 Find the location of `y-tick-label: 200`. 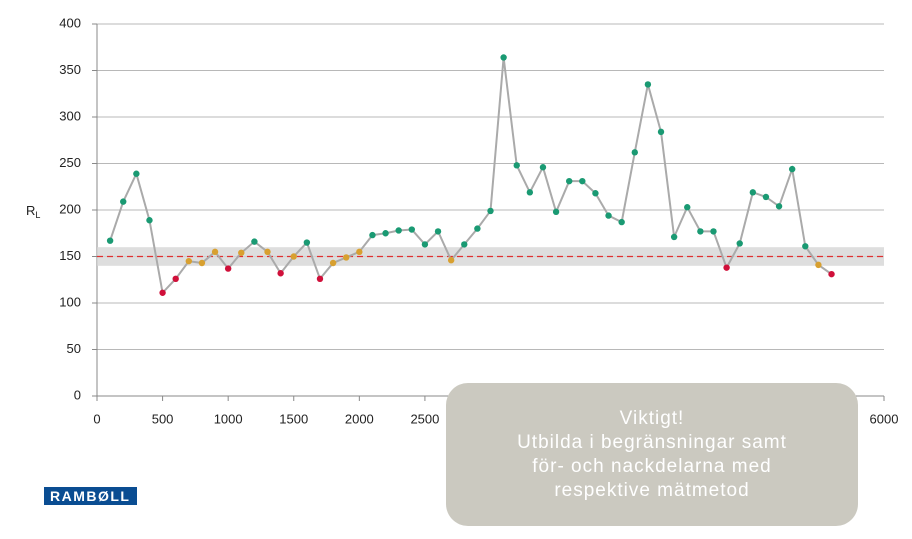

y-tick-label: 200 is located at coordinates (70, 208).